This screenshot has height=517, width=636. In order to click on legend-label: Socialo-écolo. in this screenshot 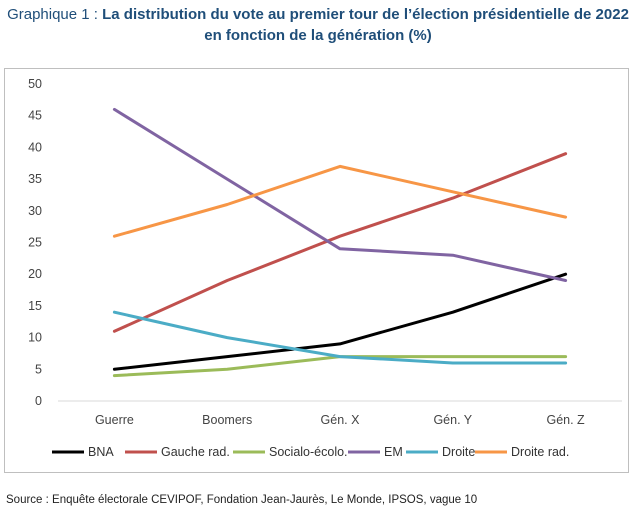, I will do `click(308, 452)`.